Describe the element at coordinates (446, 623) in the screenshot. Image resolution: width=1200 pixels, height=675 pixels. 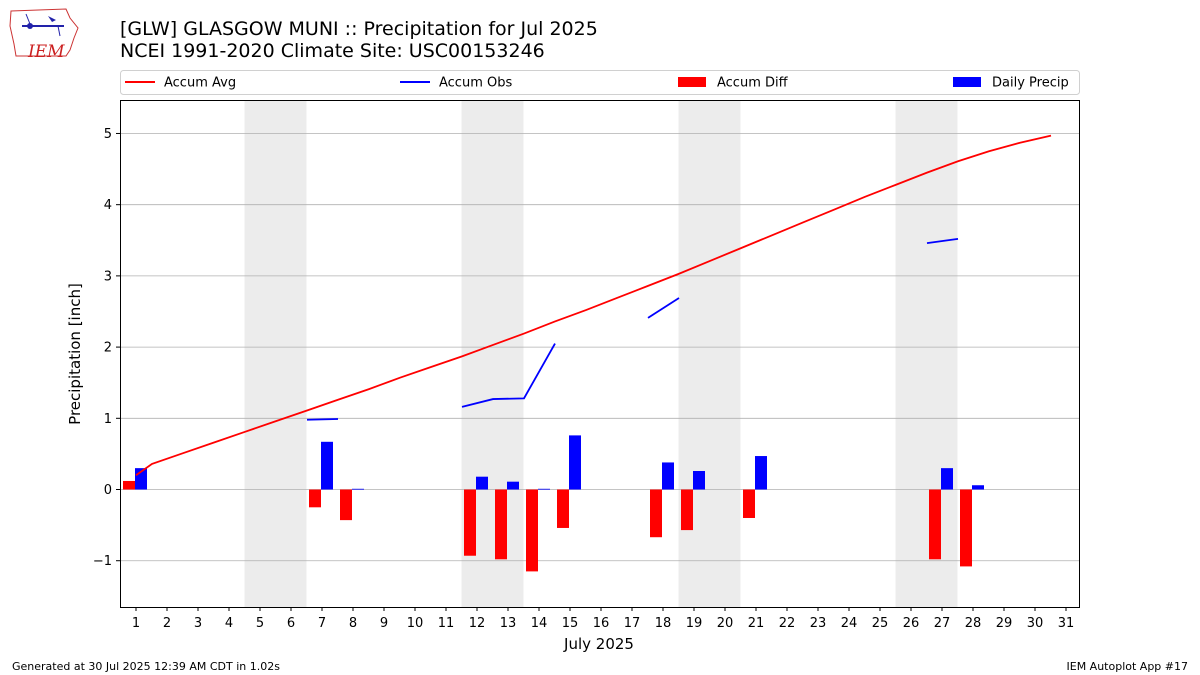
I see `x-tick-label: 11` at that location.